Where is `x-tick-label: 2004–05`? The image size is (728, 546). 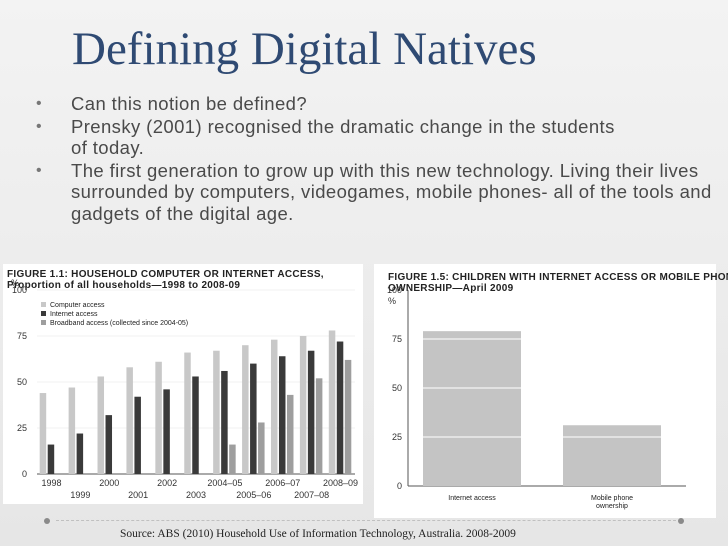 x-tick-label: 2004–05 is located at coordinates (224, 483).